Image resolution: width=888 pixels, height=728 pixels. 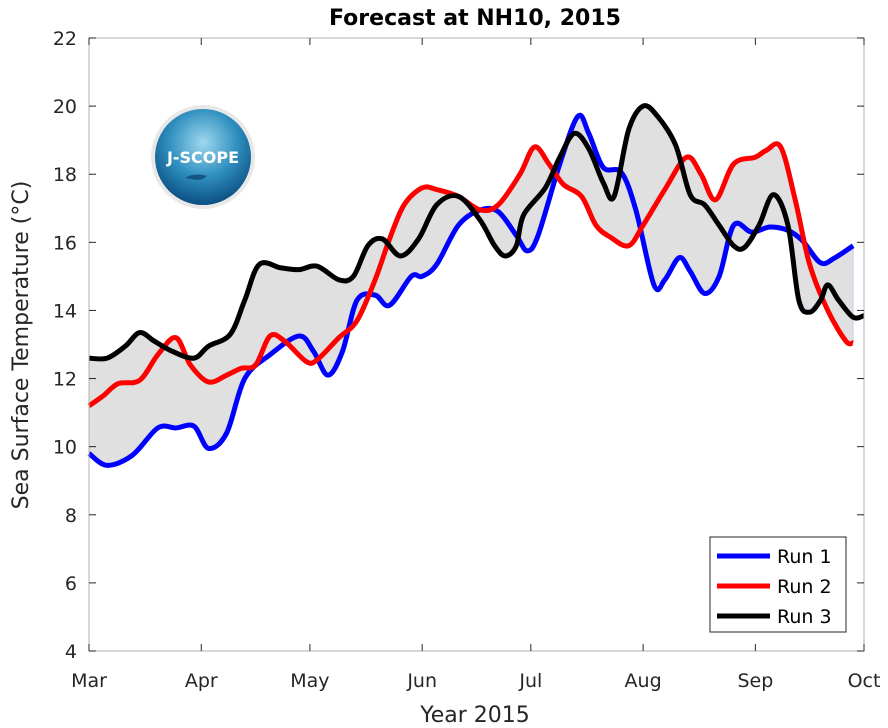 What do you see at coordinates (643, 681) in the screenshot?
I see `x-tick-label: Aug` at bounding box center [643, 681].